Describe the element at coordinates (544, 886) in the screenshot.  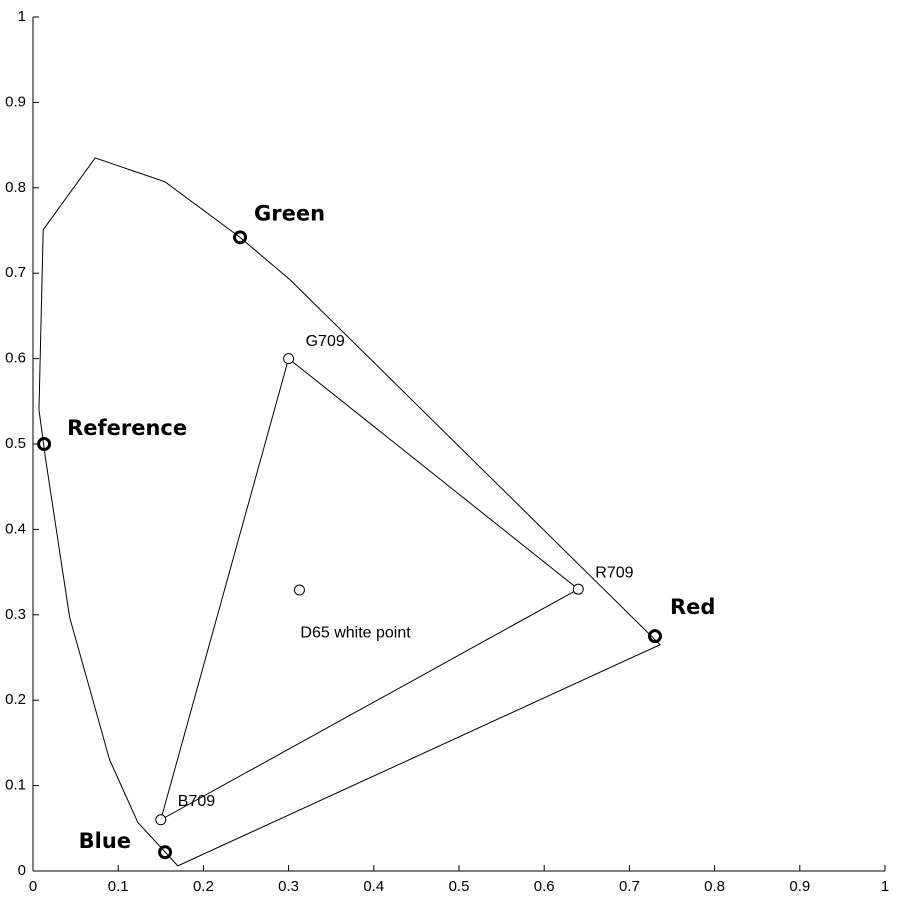
I see `x-tick-label: 0.6` at that location.